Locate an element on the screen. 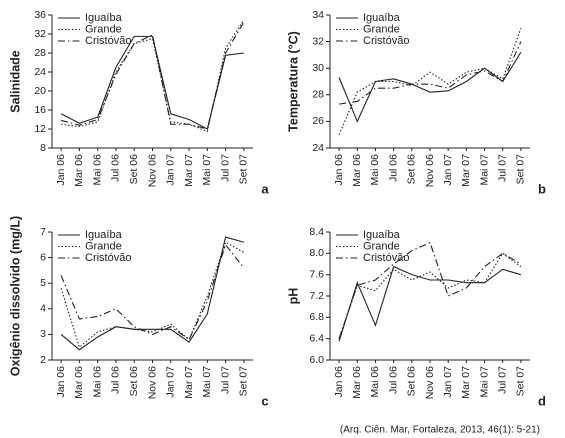 The width and height of the screenshot is (565, 438). y-tick-label: 7.2 is located at coordinates (316, 296).